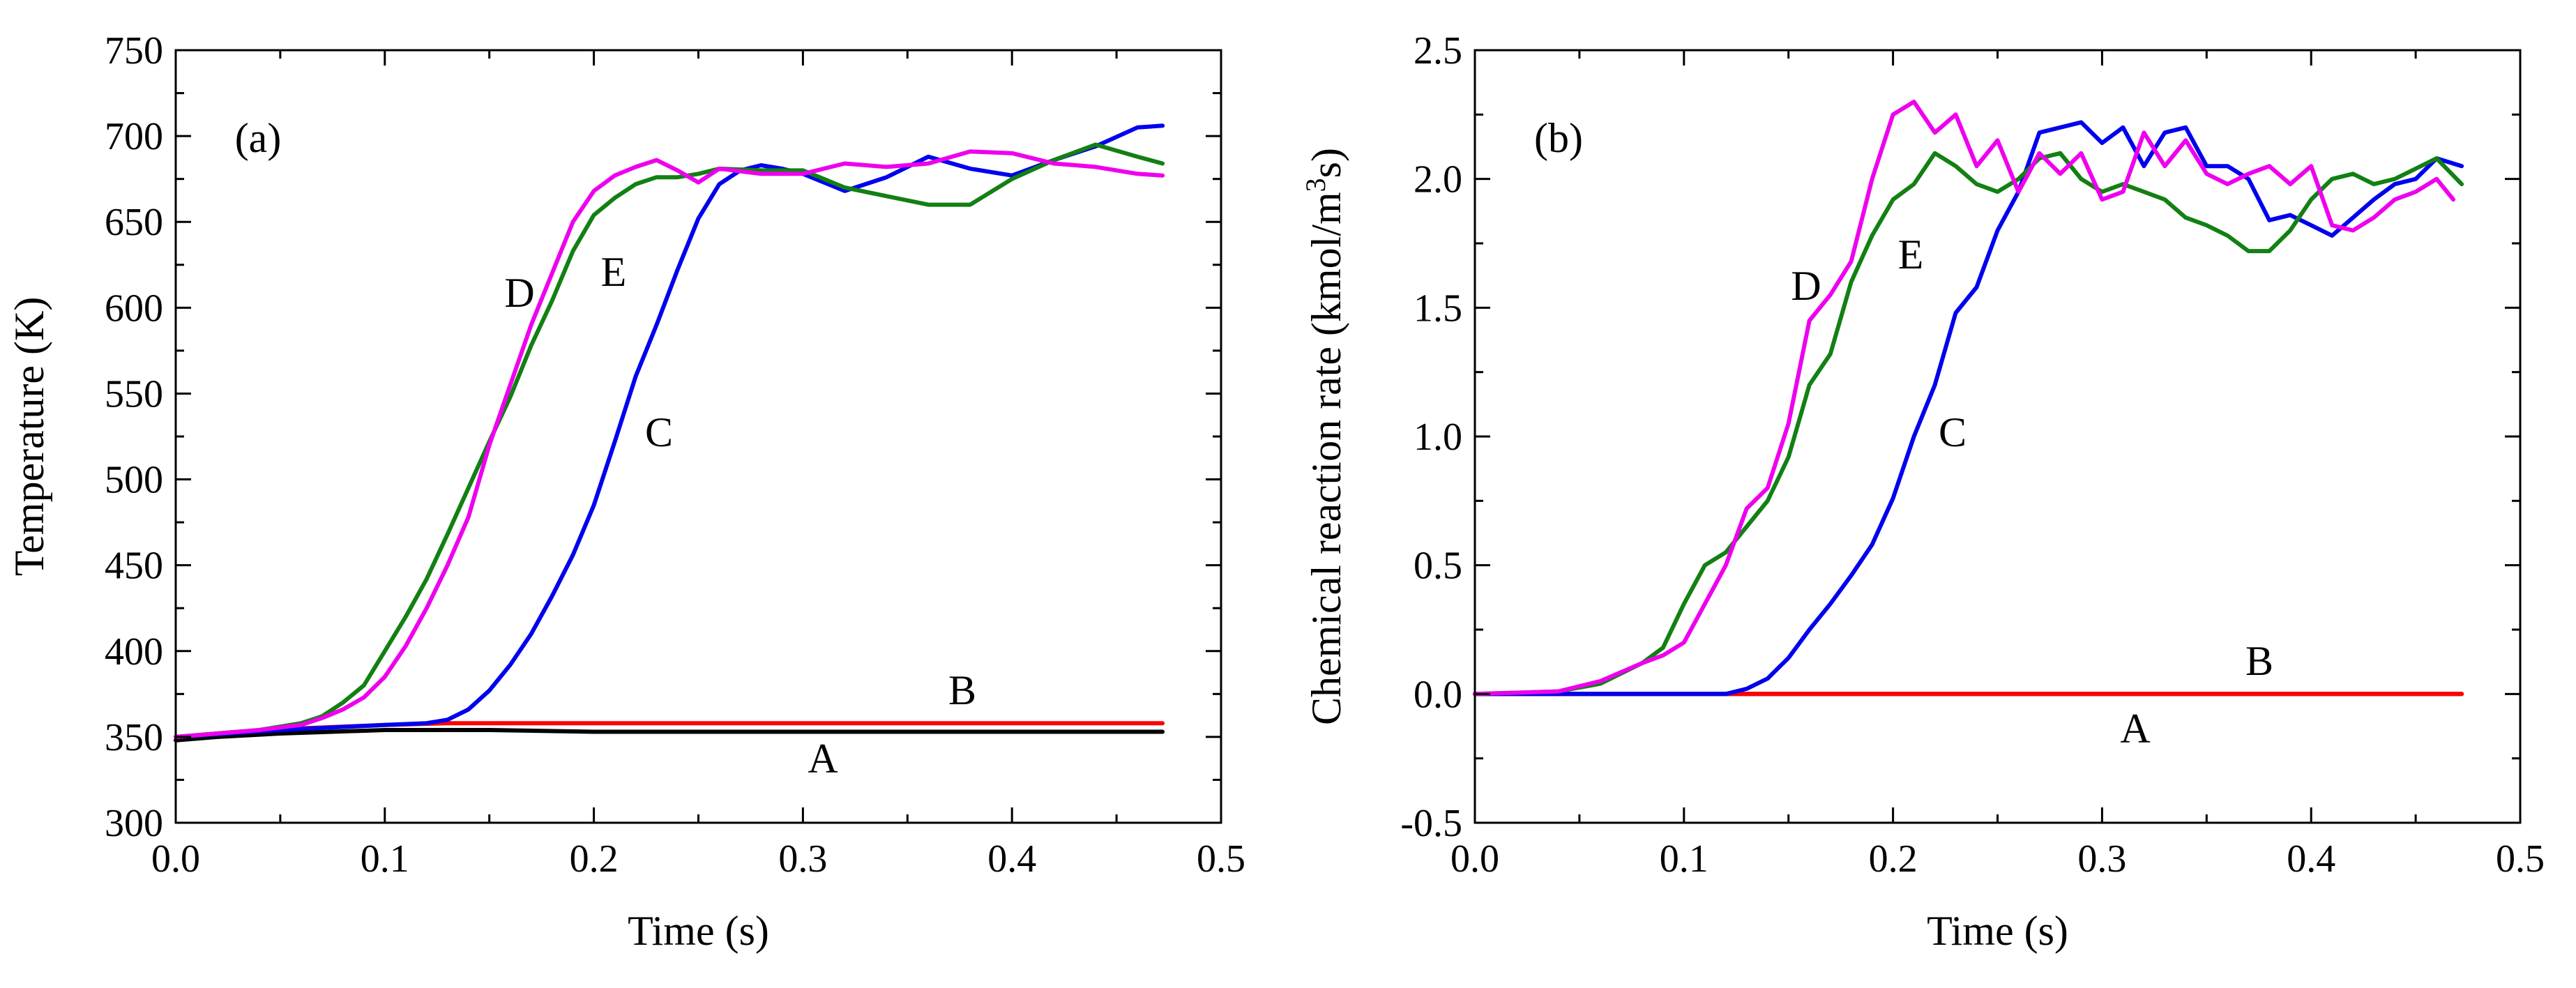  What do you see at coordinates (134, 222) in the screenshot?
I see `y-tick-label: 650` at bounding box center [134, 222].